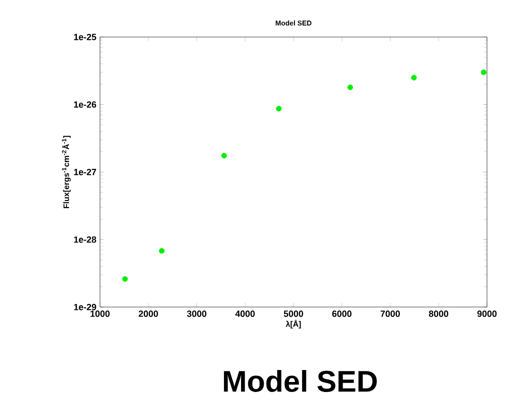 This screenshot has width=507, height=401. What do you see at coordinates (85, 239) in the screenshot?
I see `y-tick-label: 1e-28` at bounding box center [85, 239].